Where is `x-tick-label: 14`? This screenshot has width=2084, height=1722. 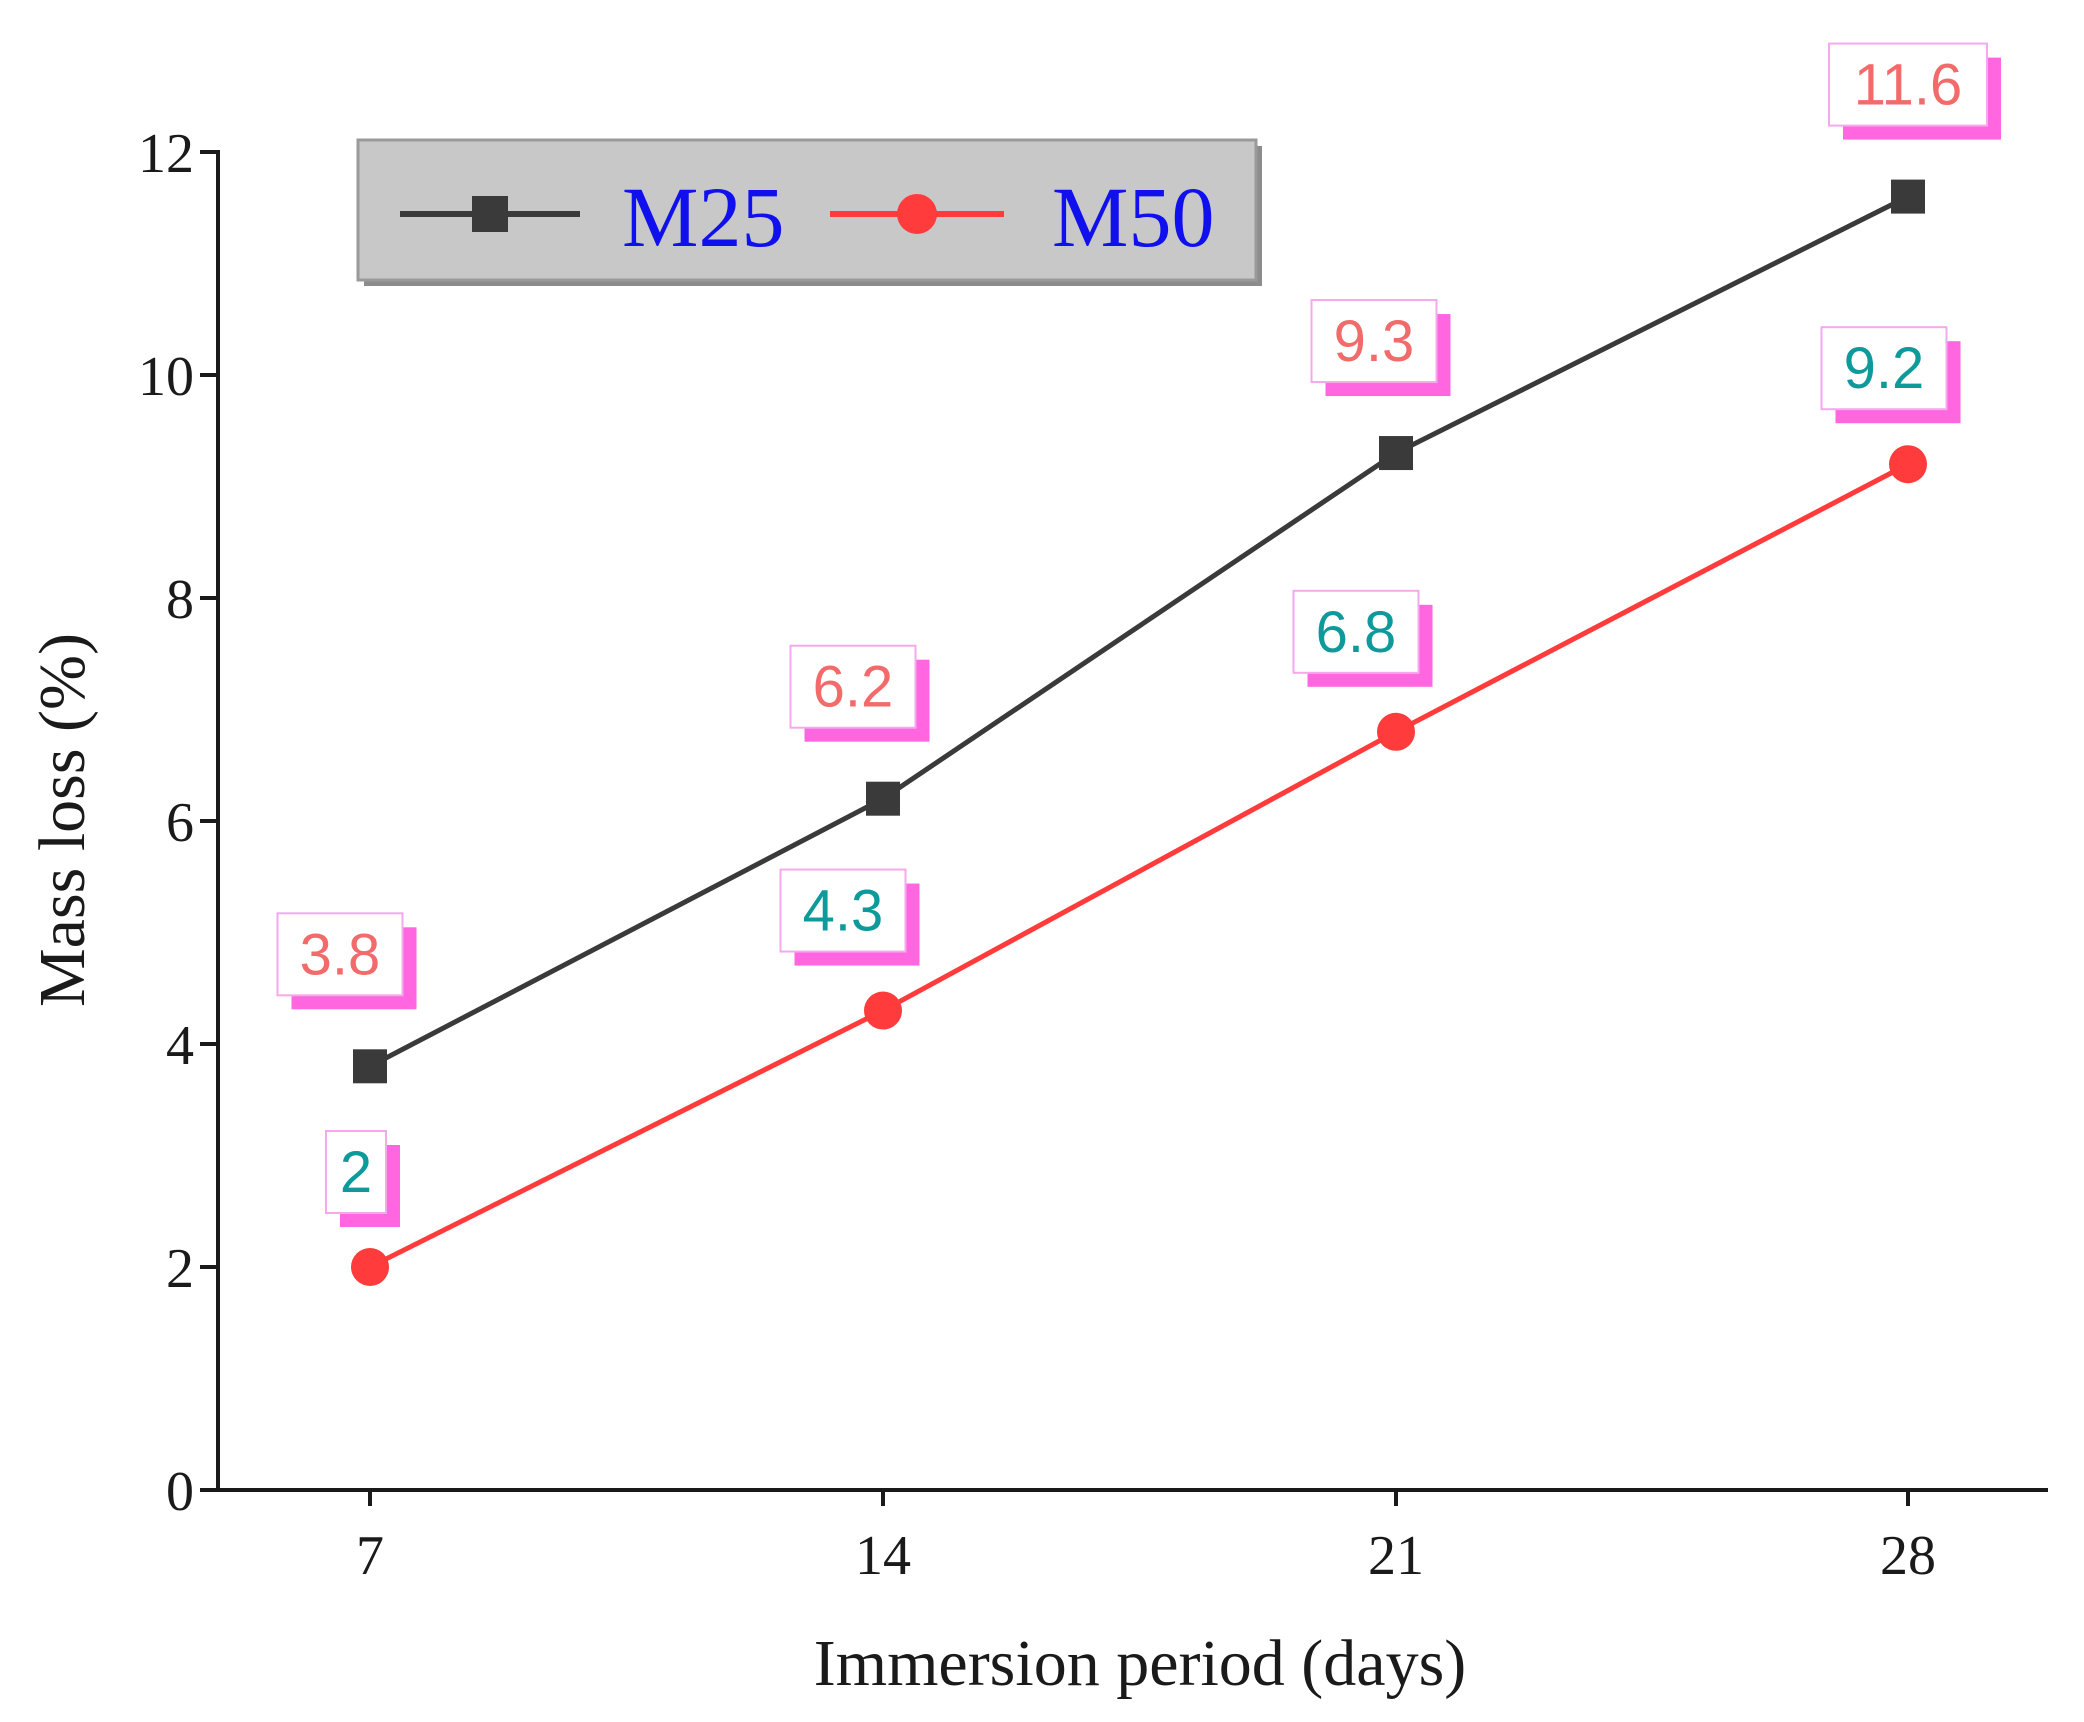
x-tick-label: 14 is located at coordinates (883, 1556).